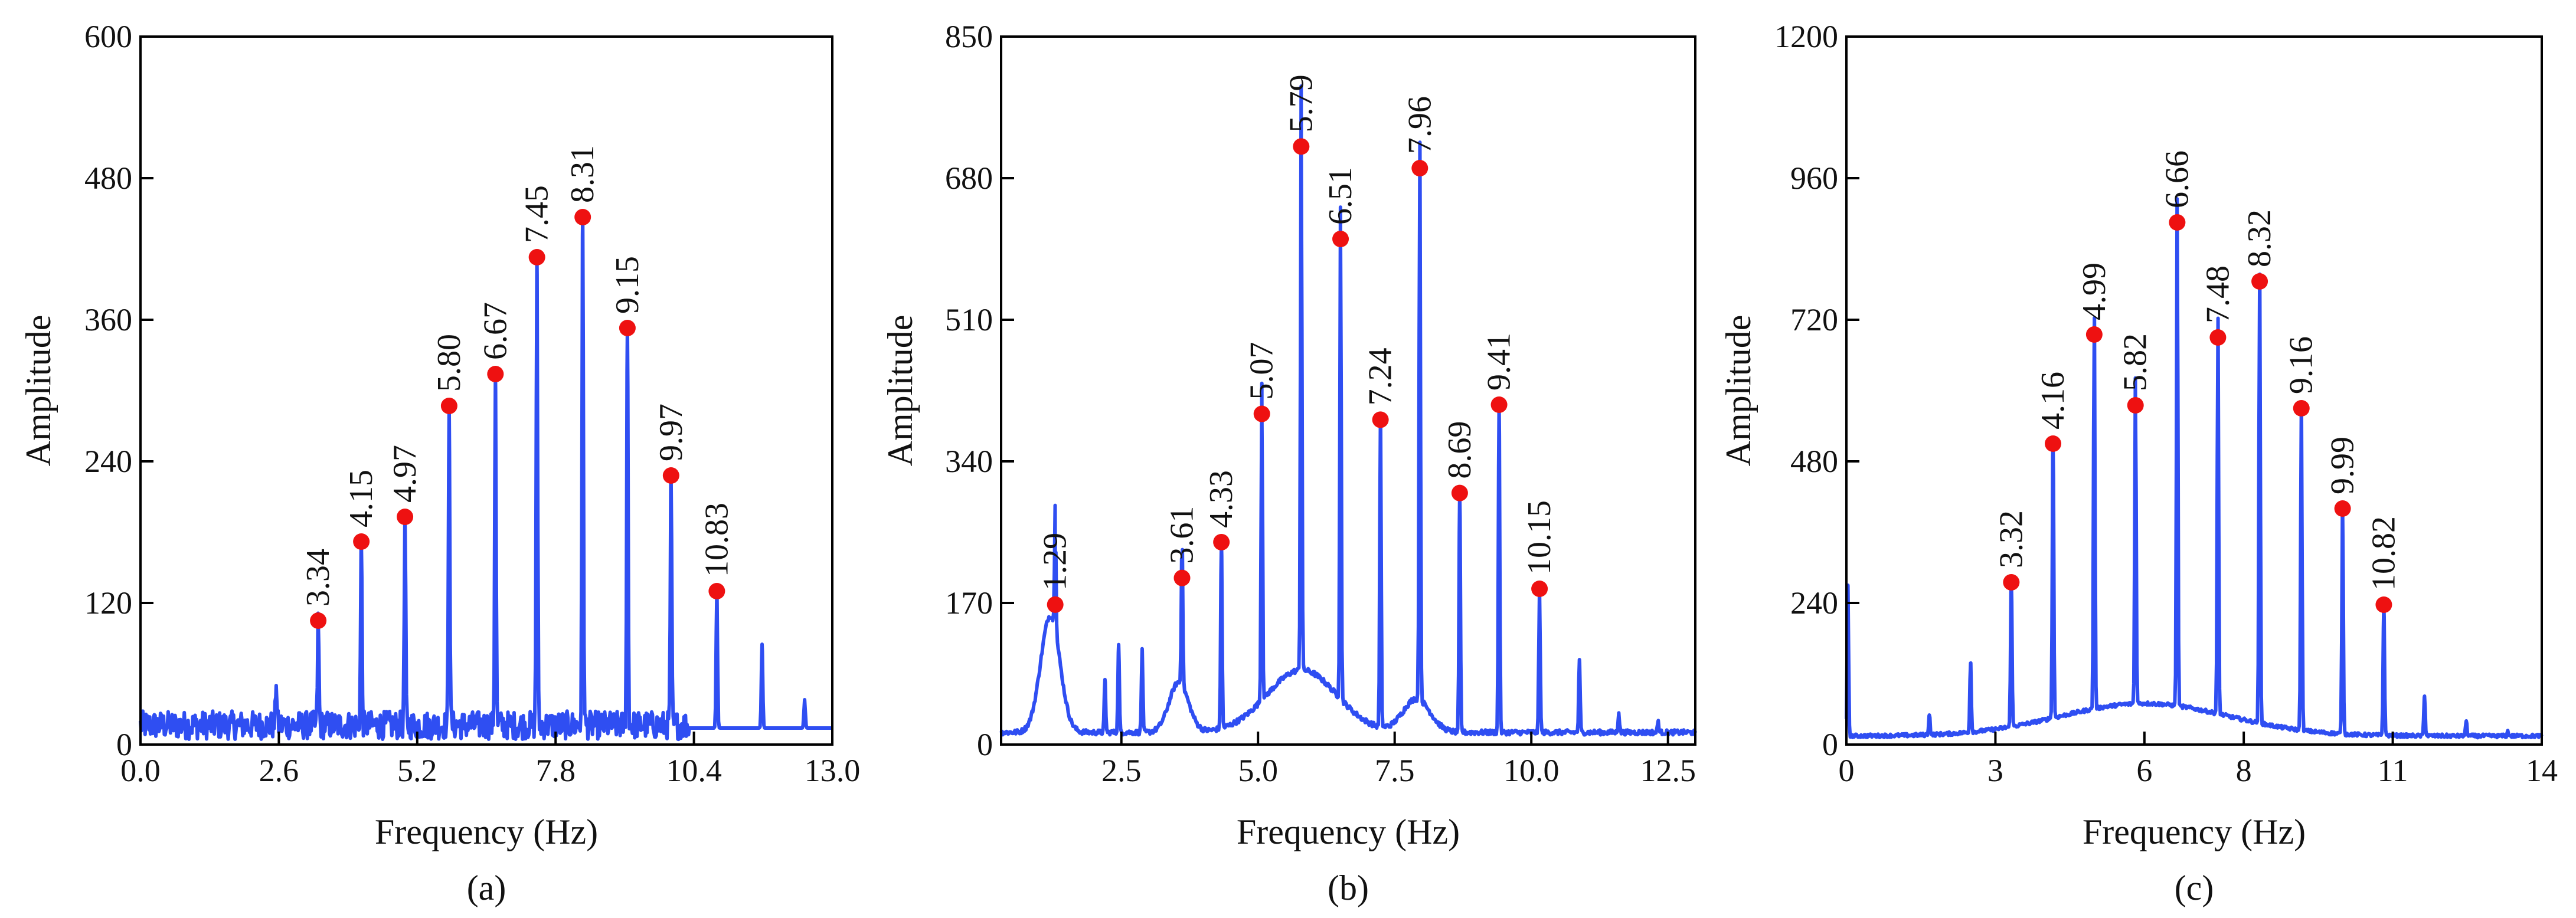 This screenshot has width=2576, height=918. I want to click on y-tick-label: 720, so click(1814, 319).